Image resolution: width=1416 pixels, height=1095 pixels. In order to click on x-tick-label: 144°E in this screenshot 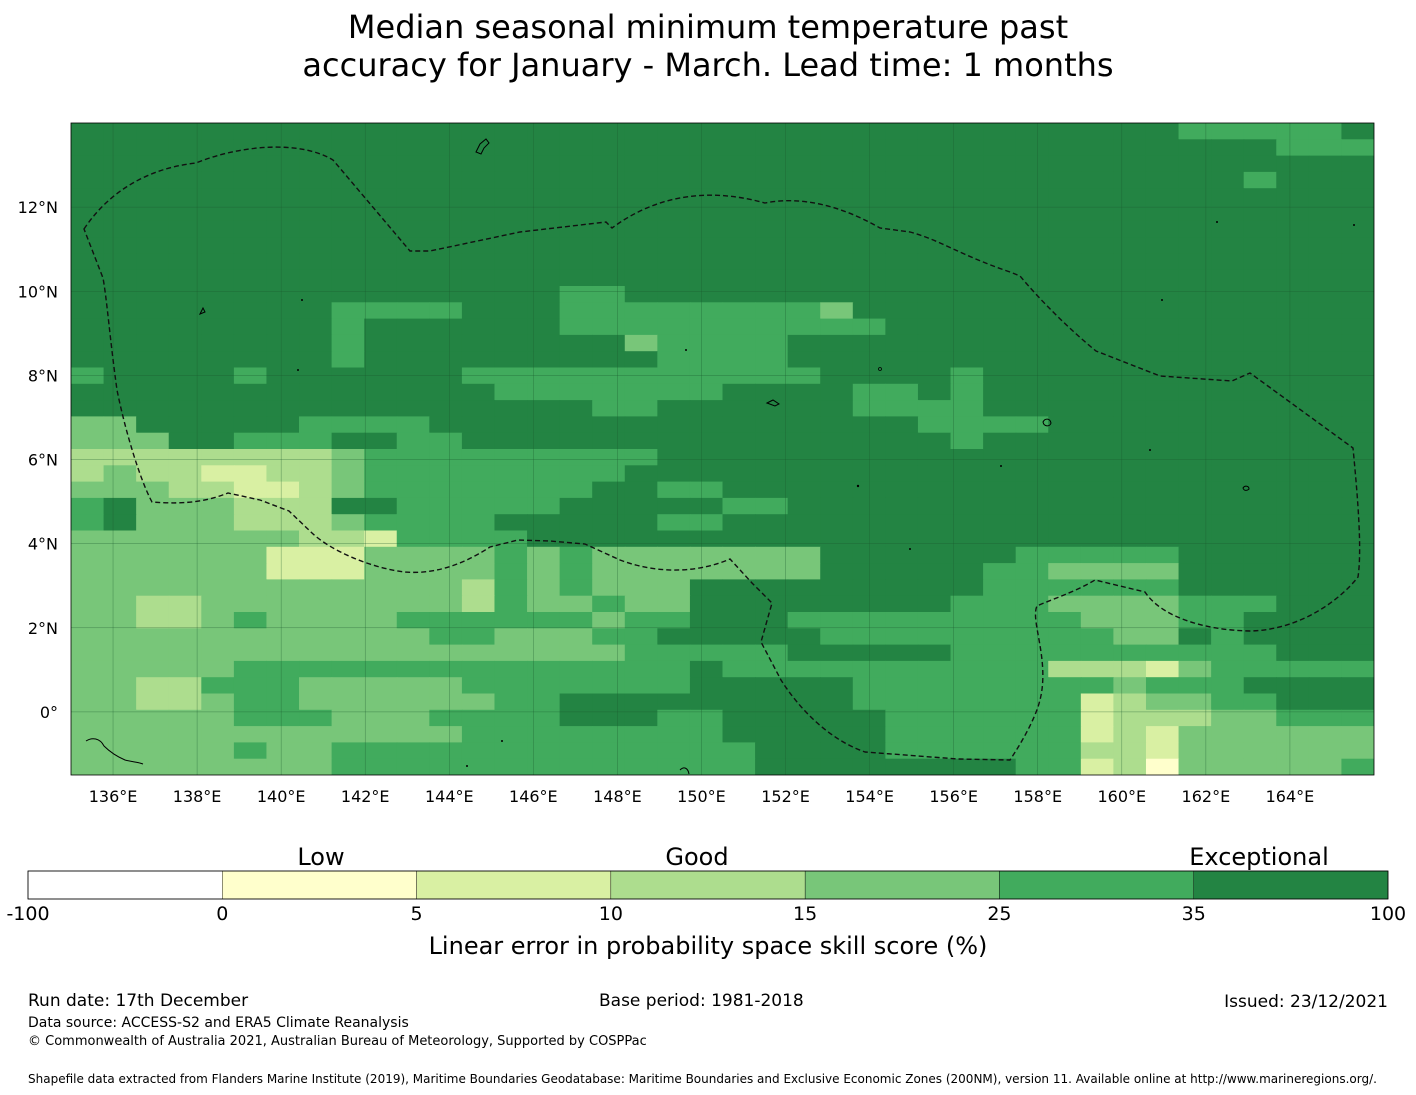, I will do `click(449, 796)`.